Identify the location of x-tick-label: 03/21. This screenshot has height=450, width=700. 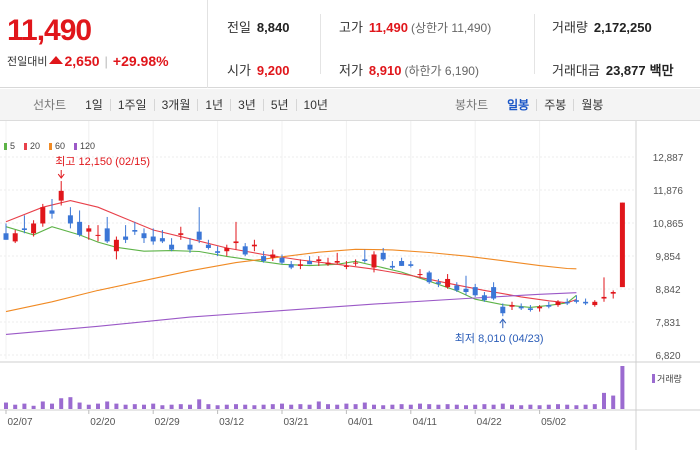
(295, 422).